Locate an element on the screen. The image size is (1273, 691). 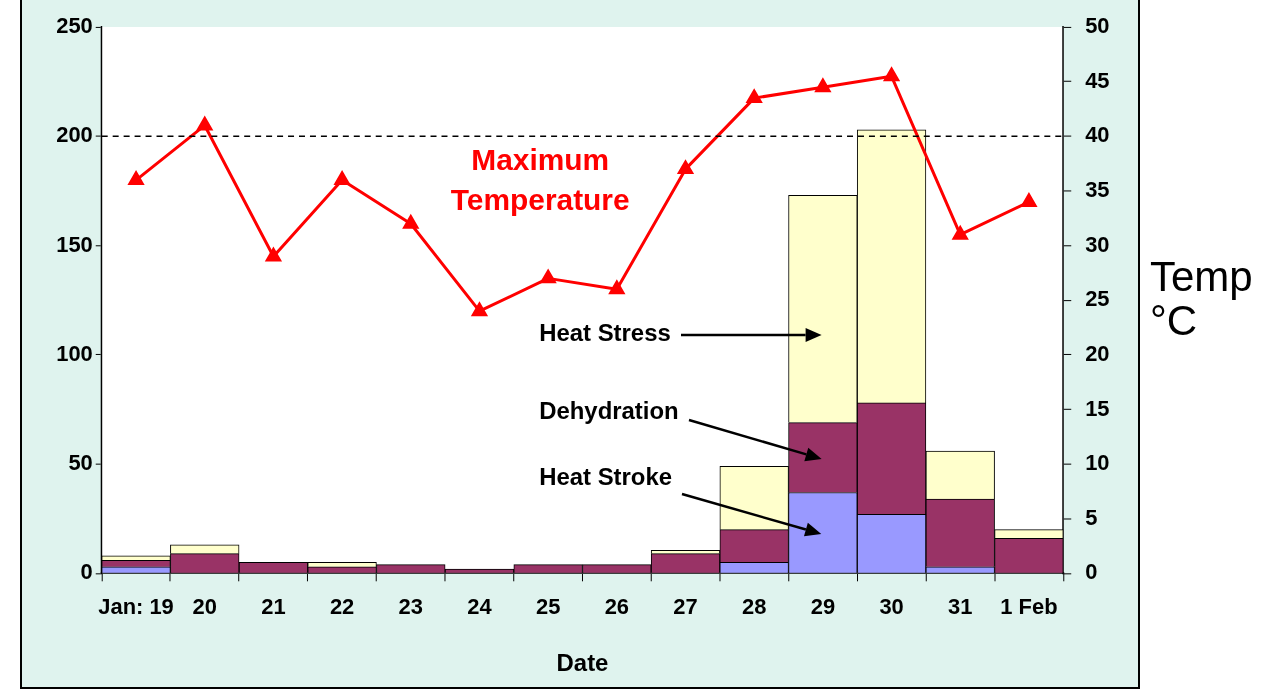
x-tick-label: 1 Feb is located at coordinates (1029, 607).